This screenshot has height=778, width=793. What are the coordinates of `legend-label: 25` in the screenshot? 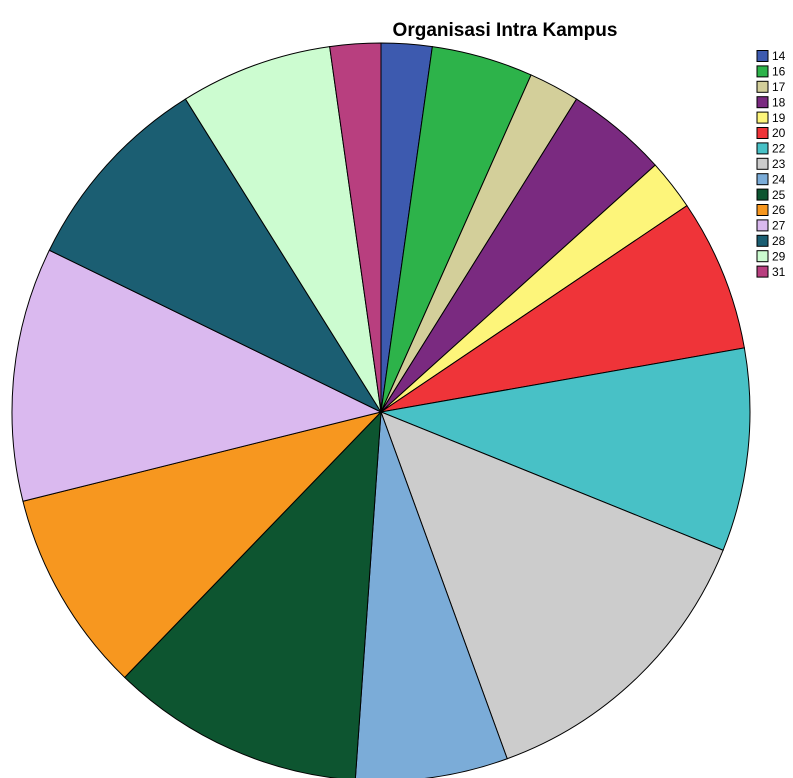 It's located at (779, 195).